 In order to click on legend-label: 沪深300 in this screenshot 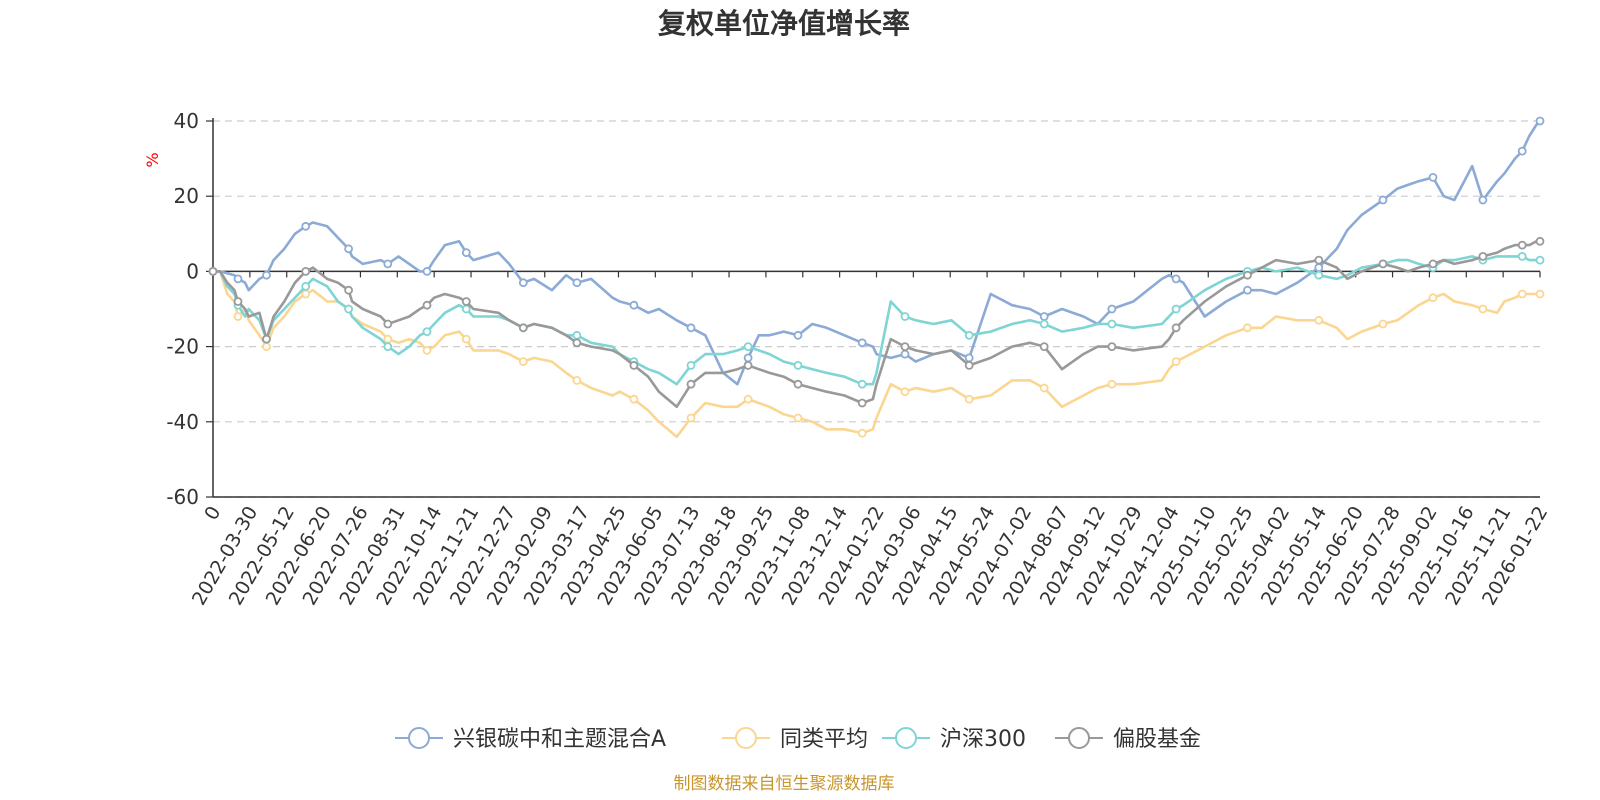, I will do `click(983, 739)`.